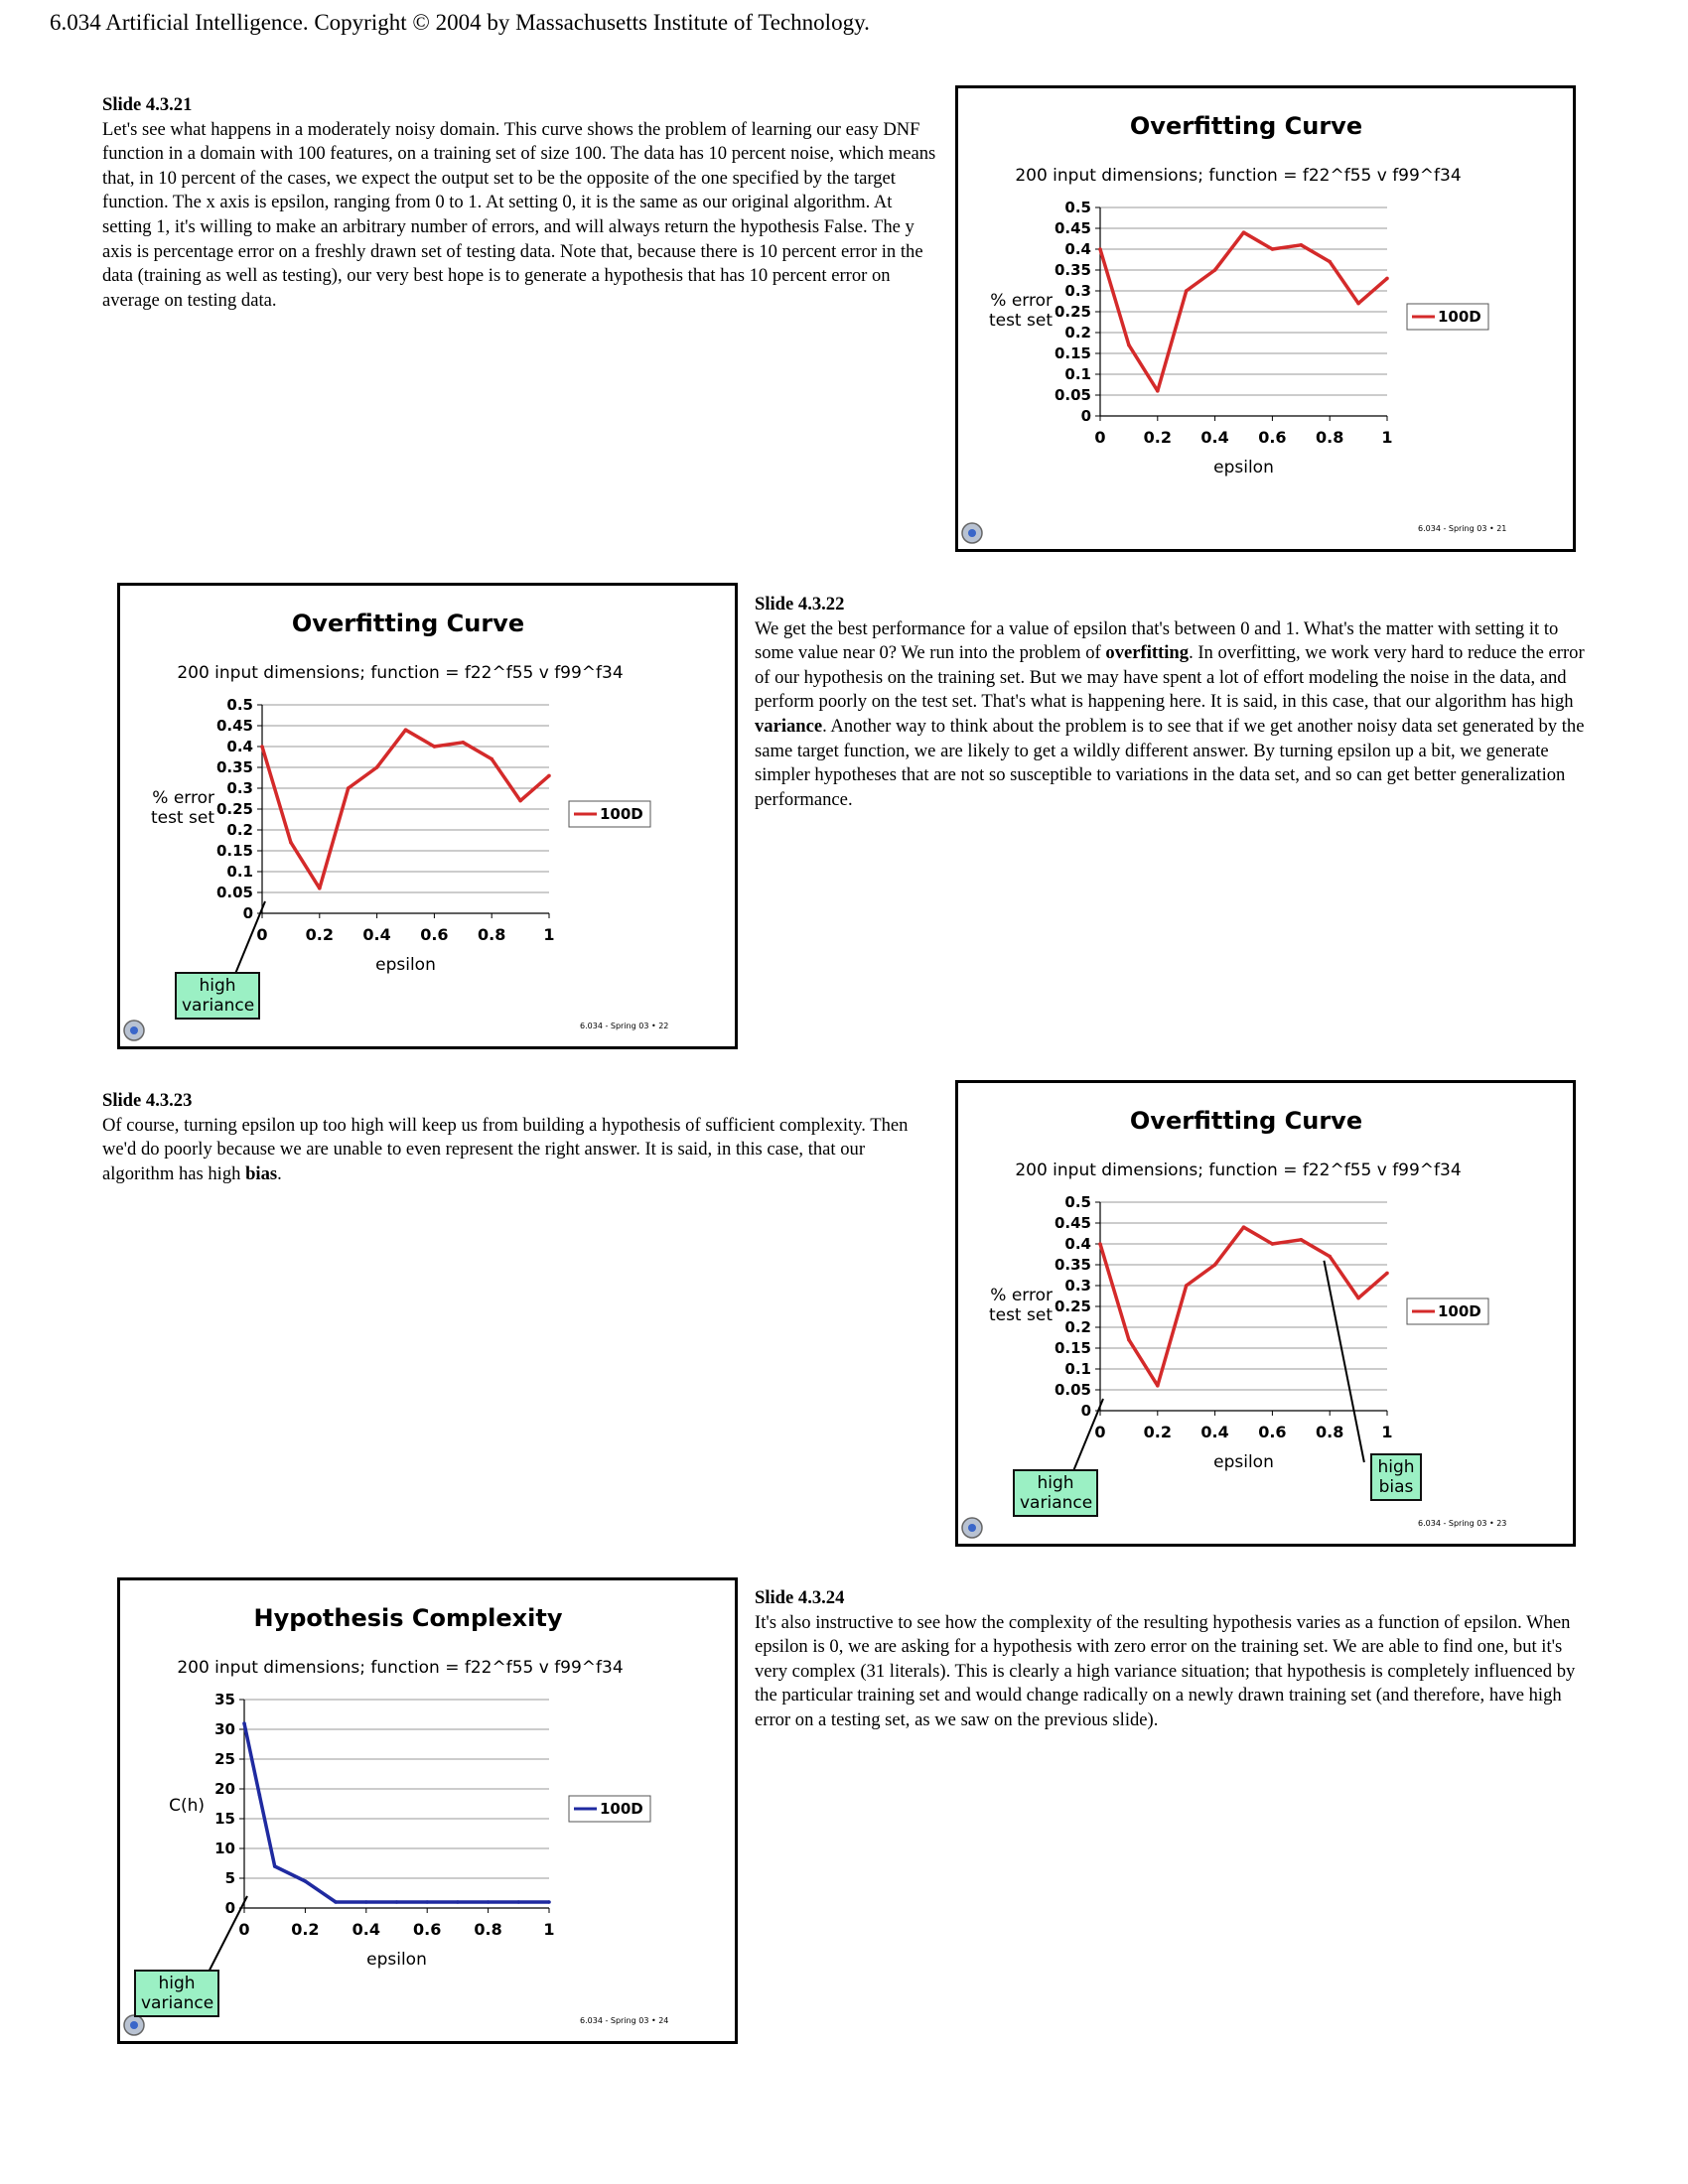 Image resolution: width=1688 pixels, height=2184 pixels. Describe the element at coordinates (1077, 249) in the screenshot. I see `y-tick-label: 0.4` at that location.